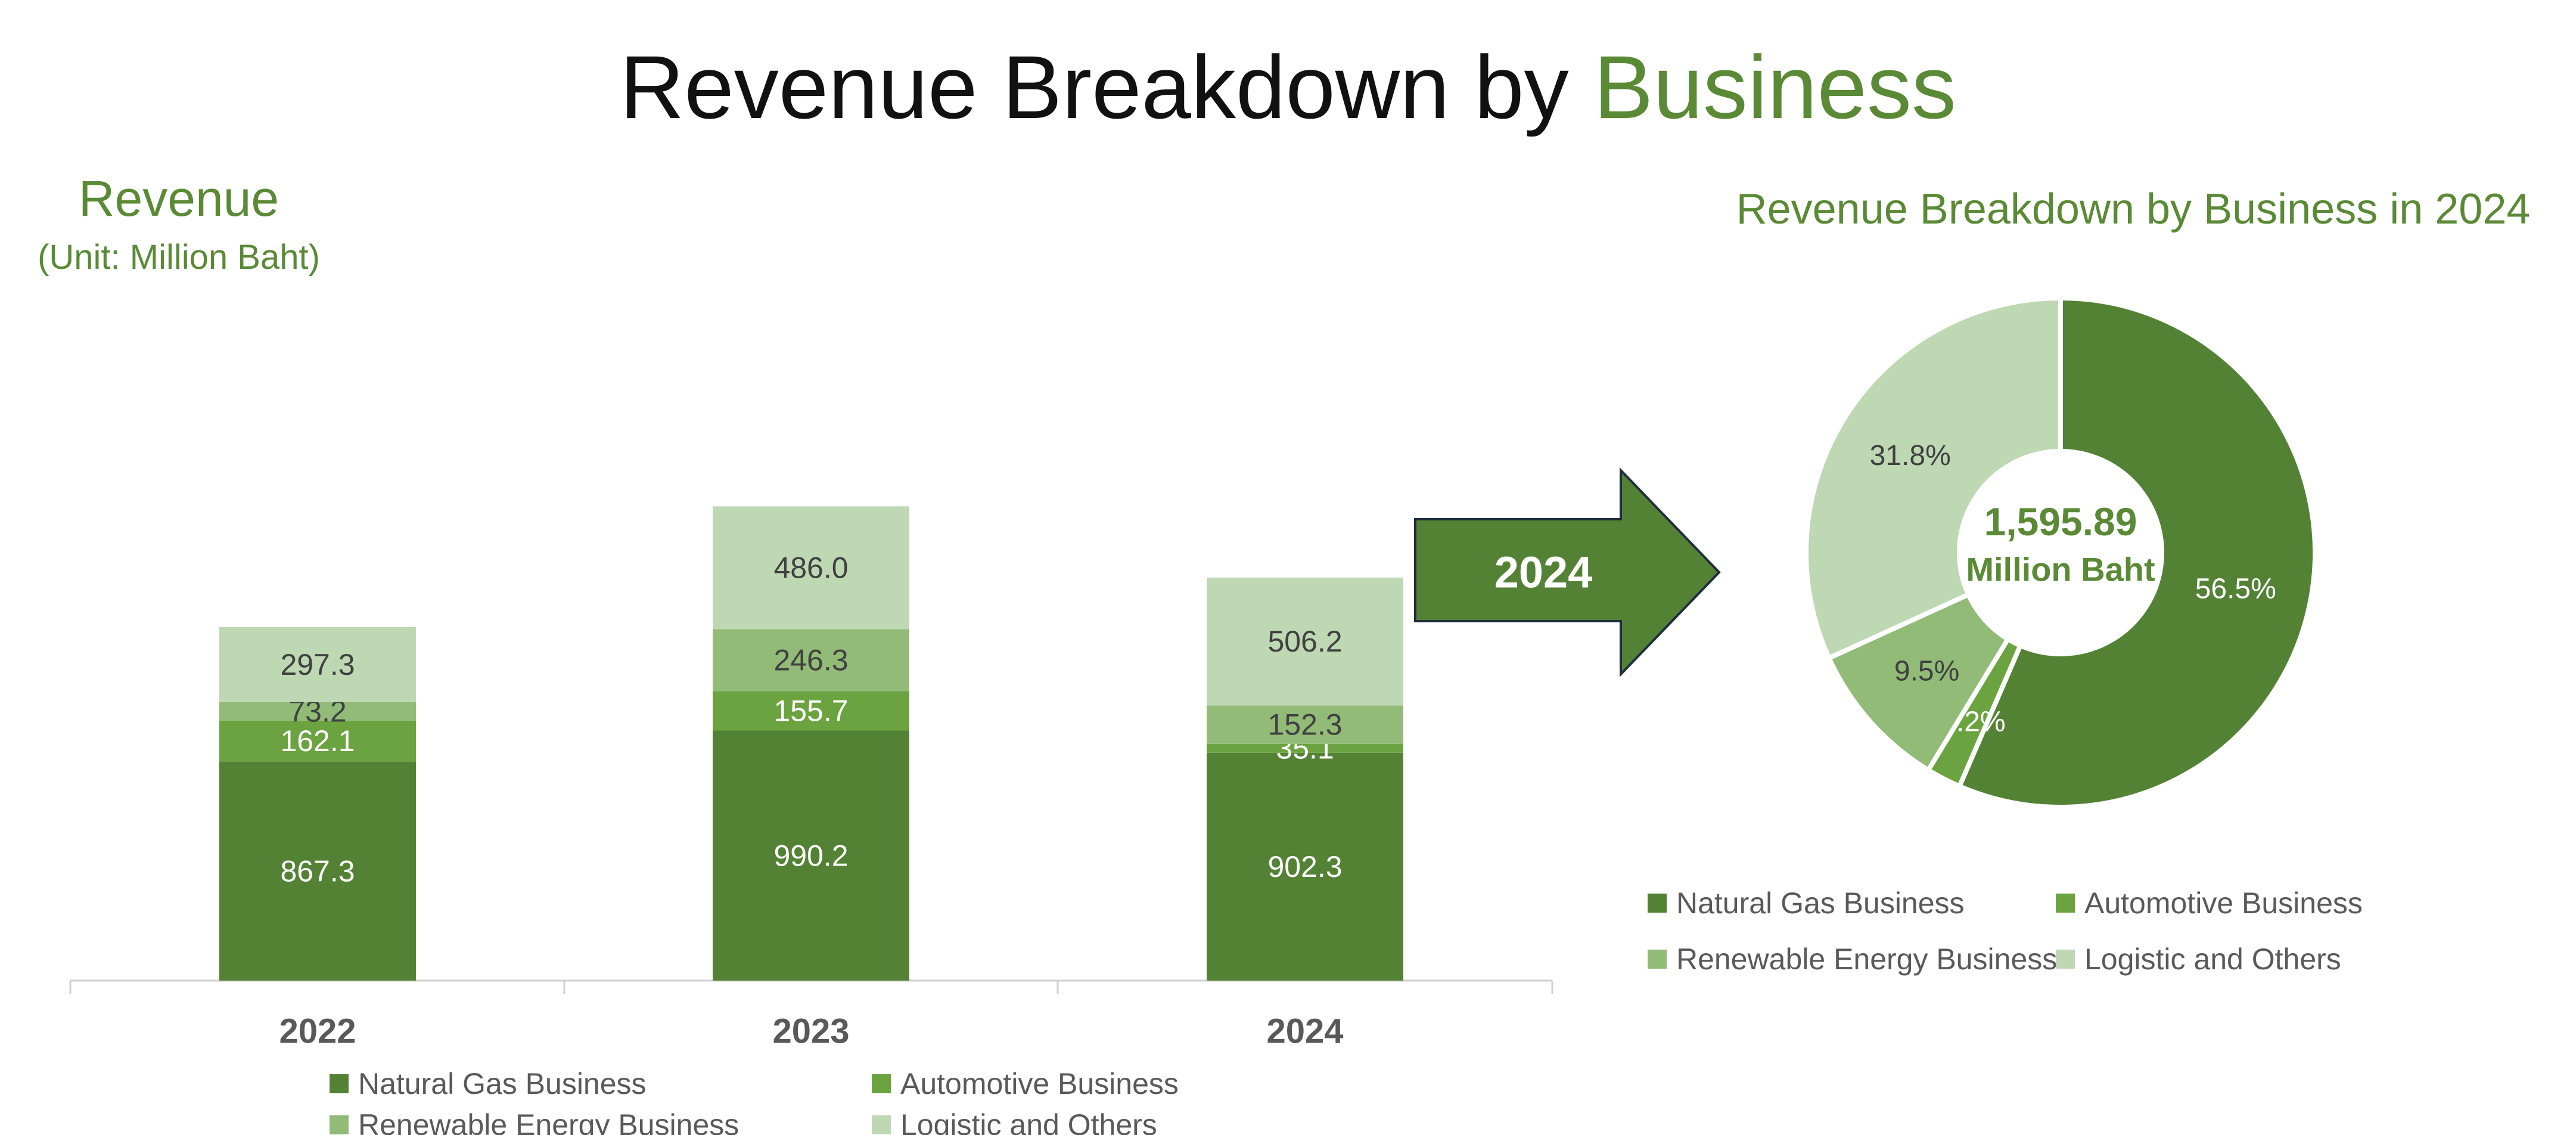 This screenshot has width=2576, height=1135. I want to click on bar-chart-unit: (Unit: Million Baht), so click(179, 257).